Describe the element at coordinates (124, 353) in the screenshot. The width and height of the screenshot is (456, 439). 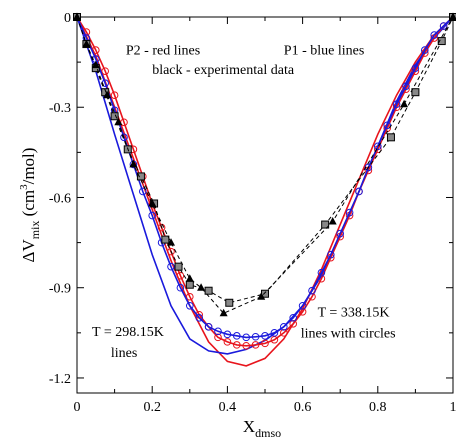
I see `chart-annotation: lines` at that location.